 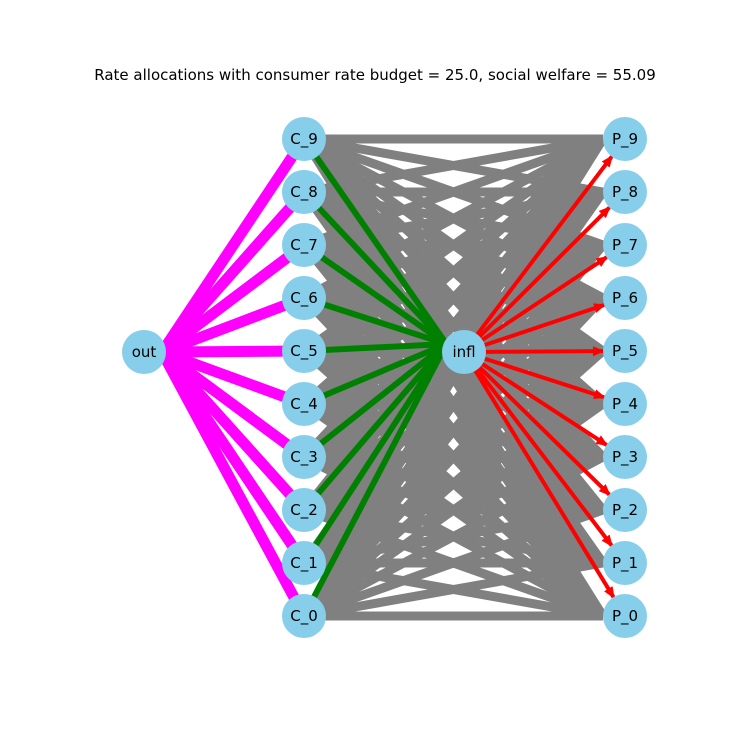 I want to click on node-label: P_1, so click(x=625, y=563).